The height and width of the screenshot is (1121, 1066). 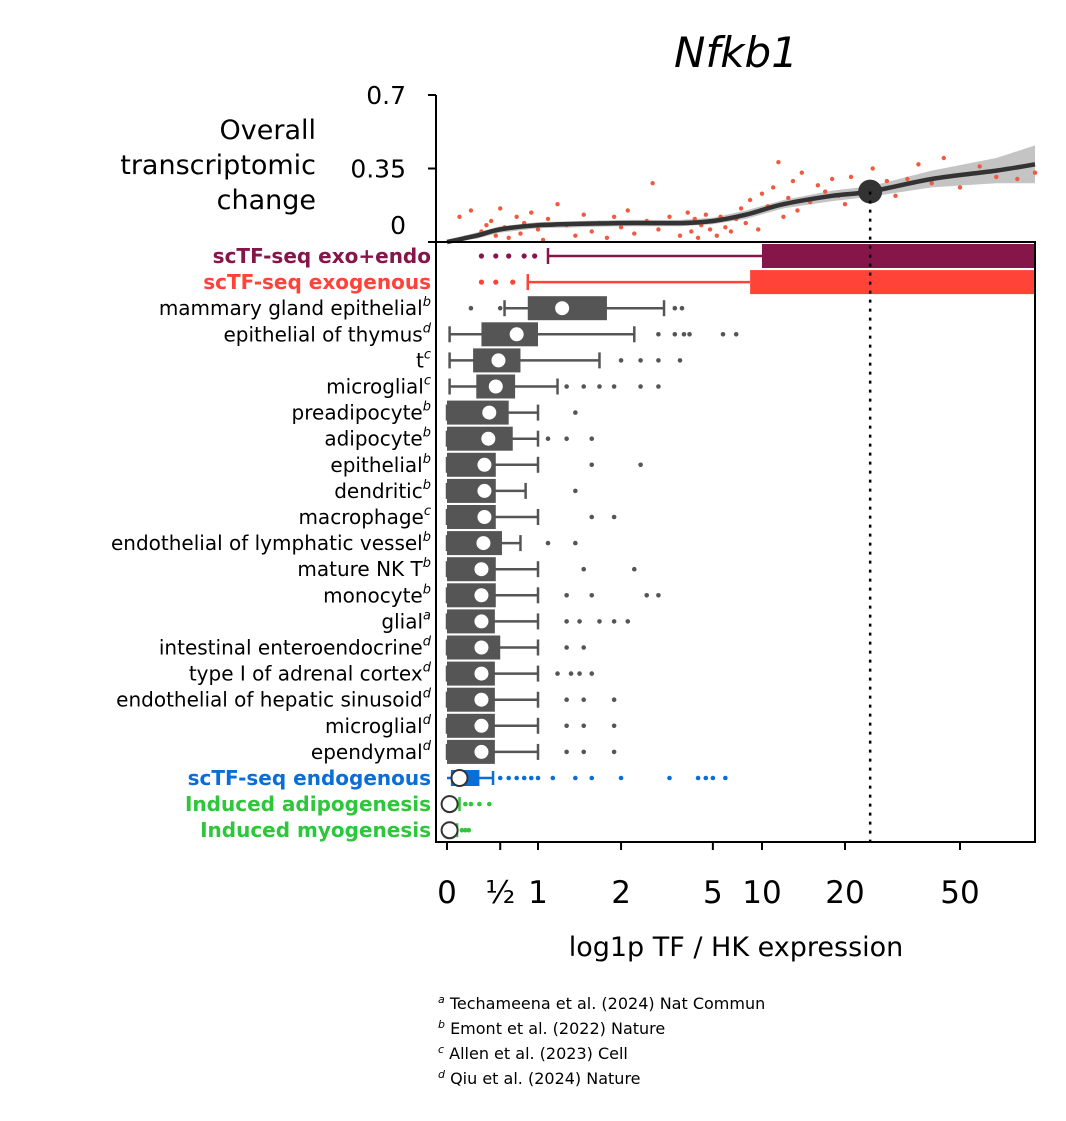 What do you see at coordinates (310, 673) in the screenshot?
I see `row-label: type I of adrenal cortexd` at bounding box center [310, 673].